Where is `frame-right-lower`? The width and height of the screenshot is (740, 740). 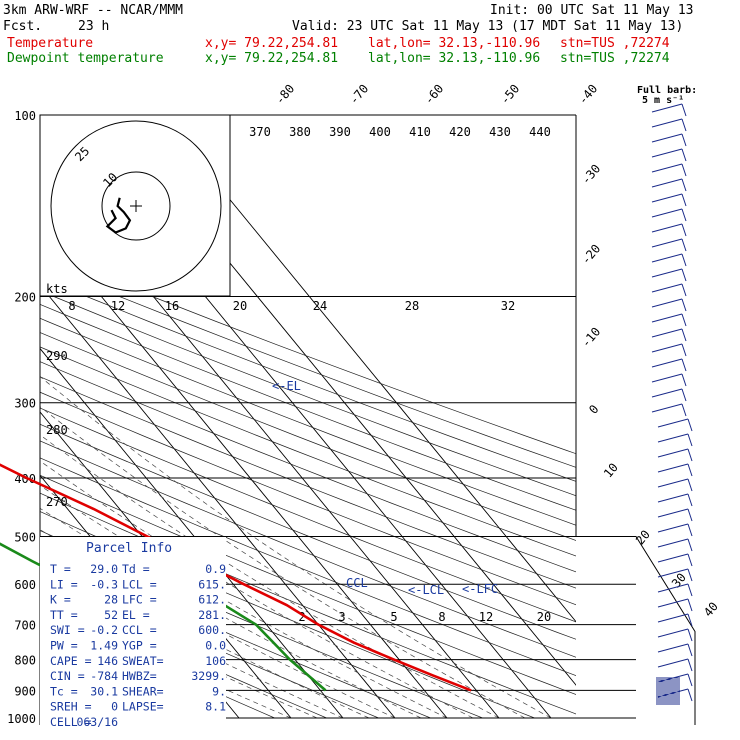 frame-right-lower is located at coordinates (636, 630).